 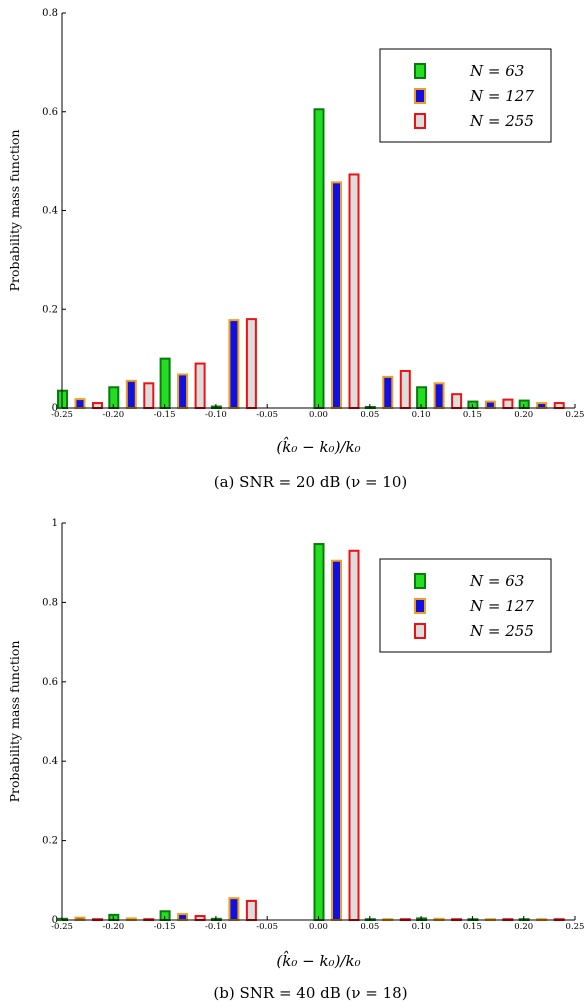 What do you see at coordinates (55, 523) in the screenshot?
I see `y-tick-label: 1` at bounding box center [55, 523].